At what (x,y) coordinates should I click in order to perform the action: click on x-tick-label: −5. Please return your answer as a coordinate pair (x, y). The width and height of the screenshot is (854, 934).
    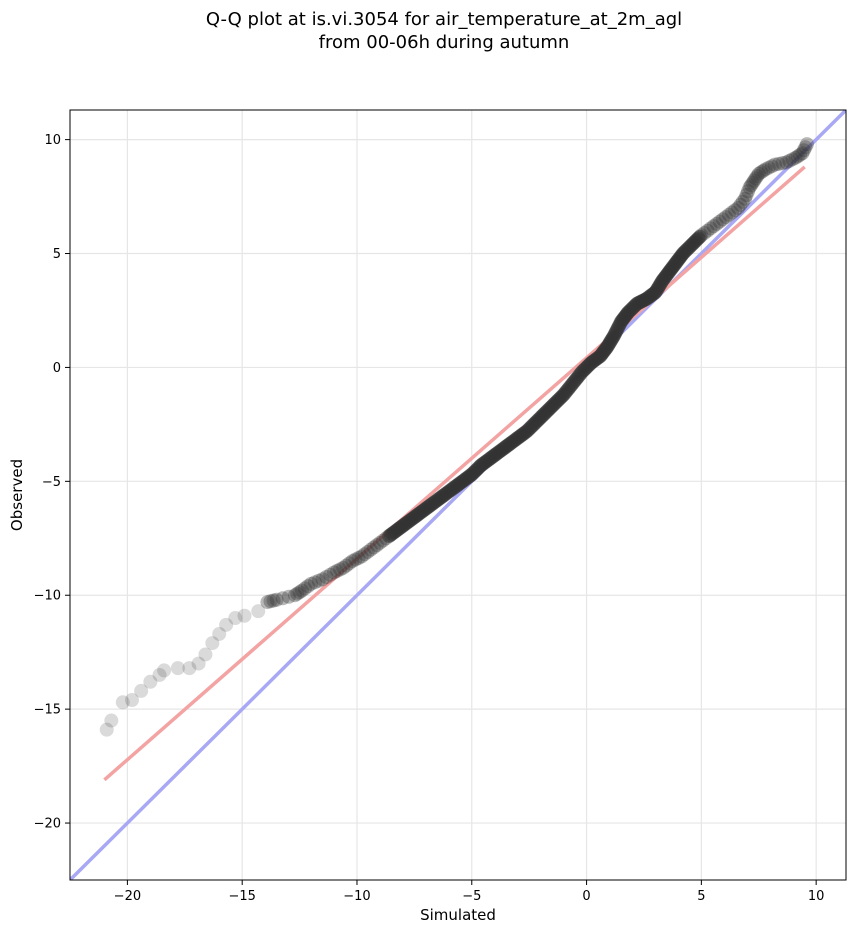
    Looking at the image, I should click on (471, 896).